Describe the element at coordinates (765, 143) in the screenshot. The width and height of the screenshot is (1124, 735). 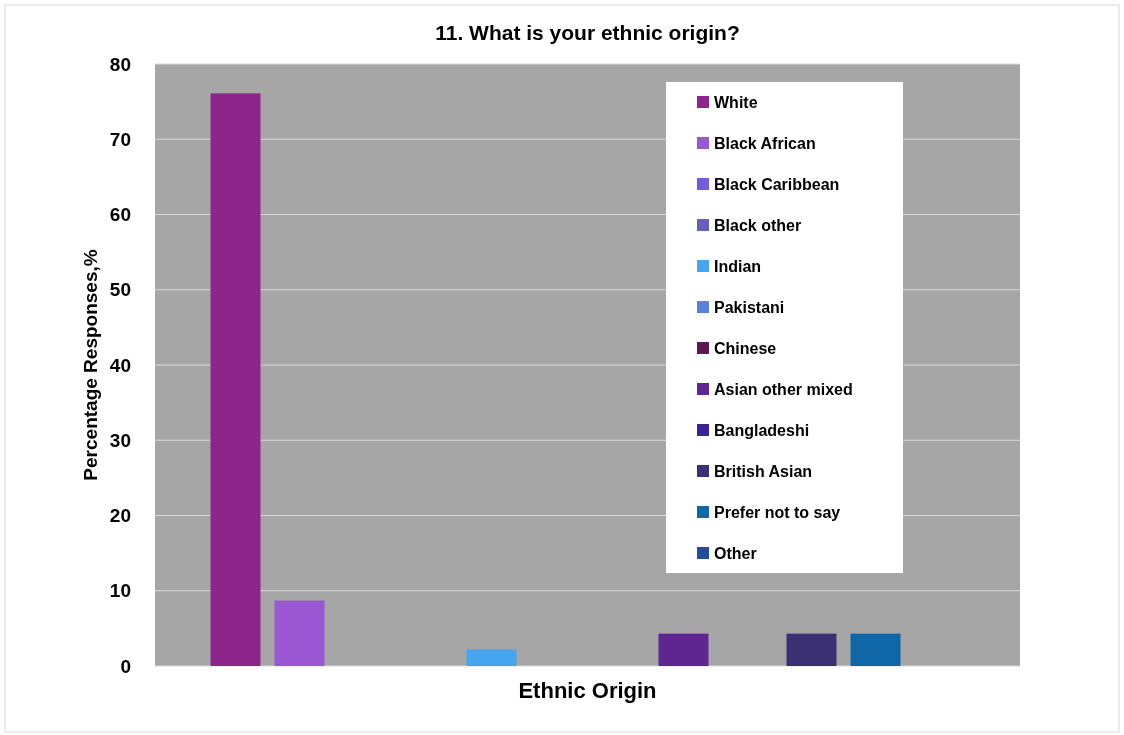
I see `legend-label: Black African` at that location.